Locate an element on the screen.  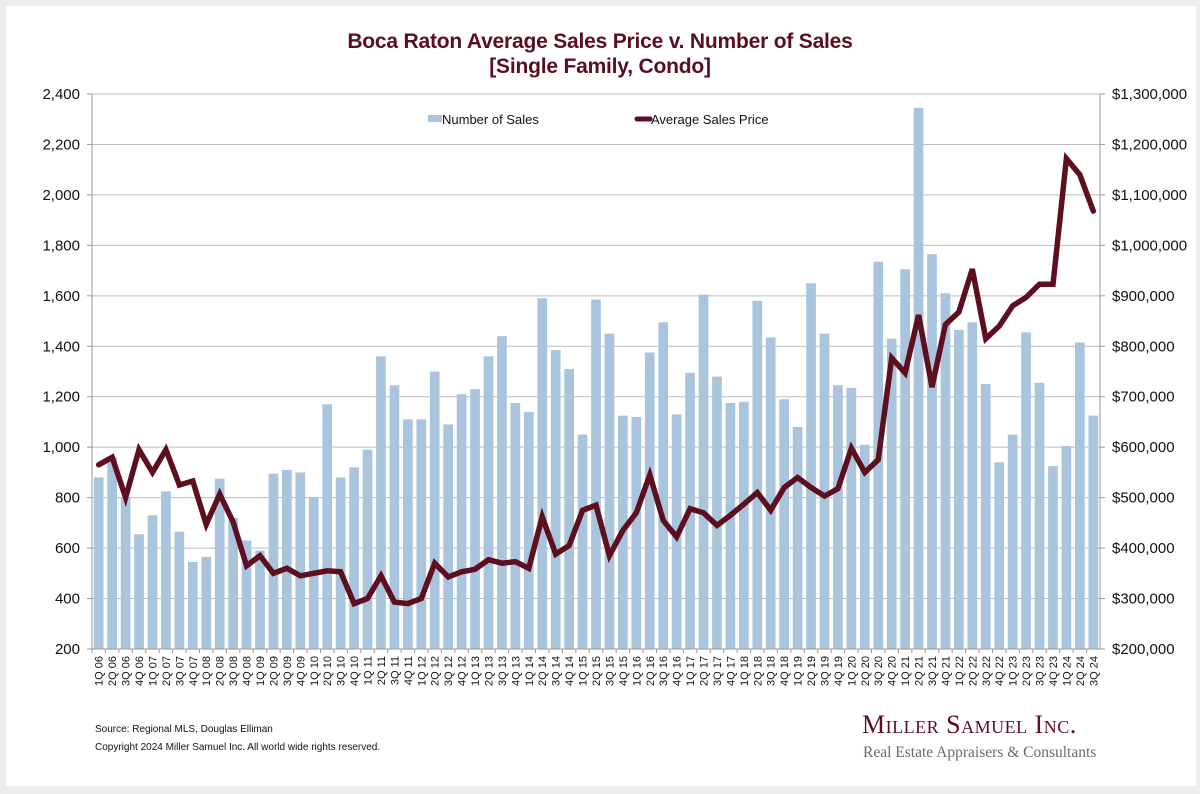
brand-logo-name: Miller Samuel Inc. is located at coordinates (969, 724).